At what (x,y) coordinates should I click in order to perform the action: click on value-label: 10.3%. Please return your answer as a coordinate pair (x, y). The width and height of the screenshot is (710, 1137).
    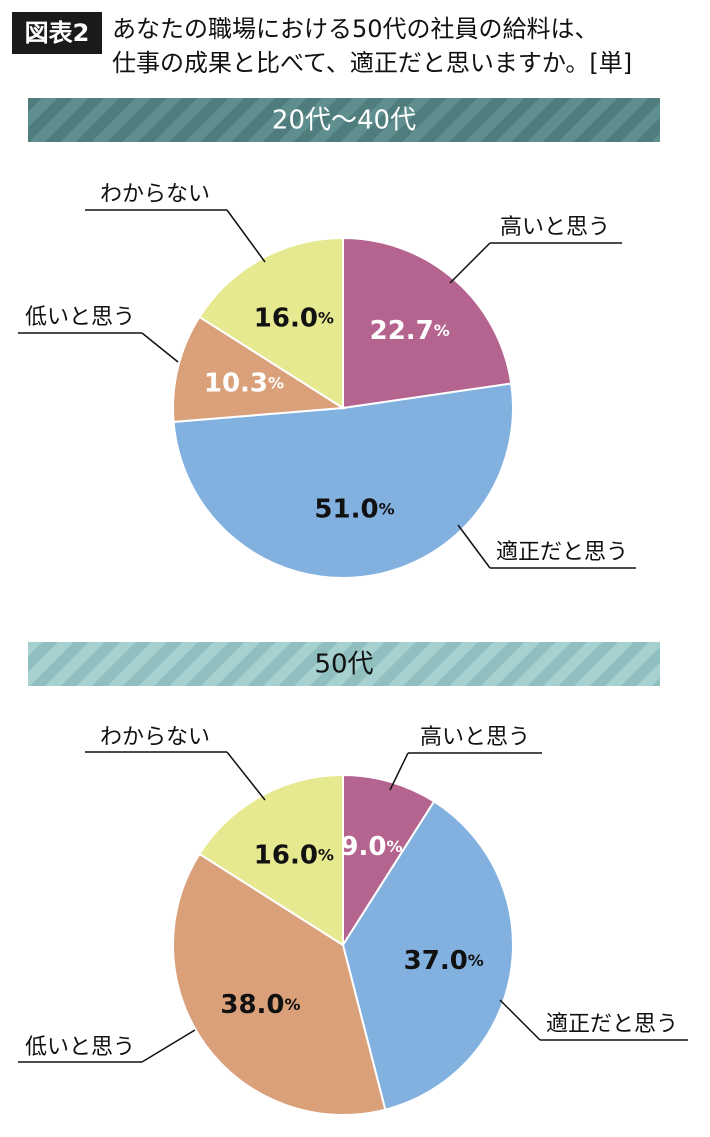
    Looking at the image, I should click on (244, 383).